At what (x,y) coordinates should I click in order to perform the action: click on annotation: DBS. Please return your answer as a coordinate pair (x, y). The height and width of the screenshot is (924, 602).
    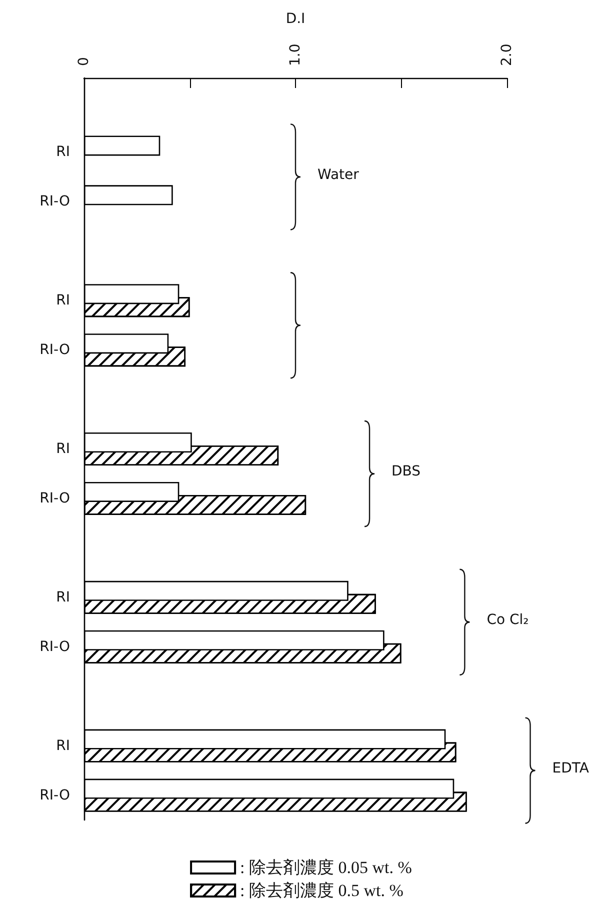
    Looking at the image, I should click on (406, 472).